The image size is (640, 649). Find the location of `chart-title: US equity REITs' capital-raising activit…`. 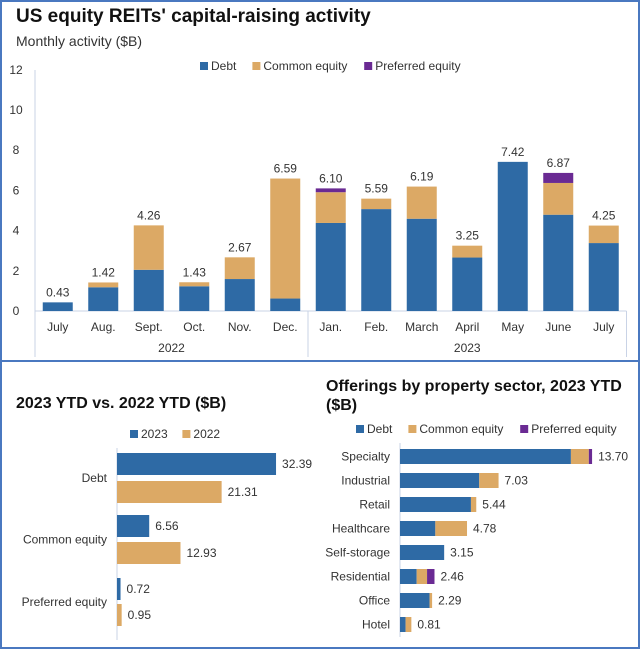

chart-title: US equity REITs' capital-raising activit… is located at coordinates (193, 16).